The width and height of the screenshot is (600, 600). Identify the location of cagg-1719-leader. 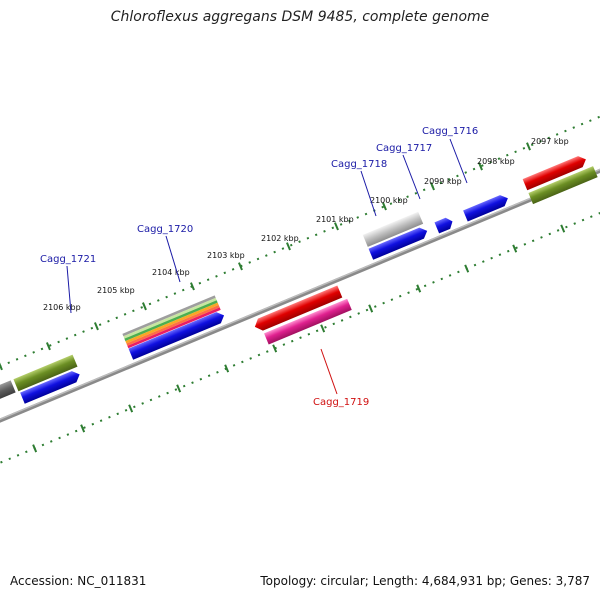
(329, 371).